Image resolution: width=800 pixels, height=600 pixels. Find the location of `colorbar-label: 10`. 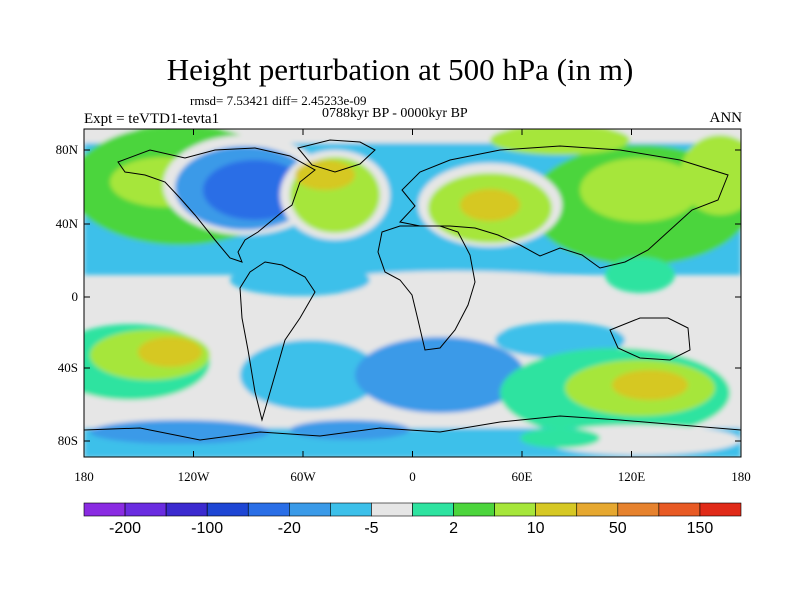

colorbar-label: 10 is located at coordinates (536, 528).